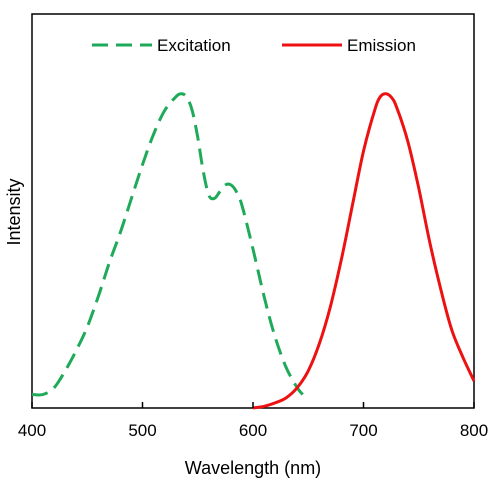 Image resolution: width=500 pixels, height=484 pixels. I want to click on x-tick-label: 500, so click(142, 430).